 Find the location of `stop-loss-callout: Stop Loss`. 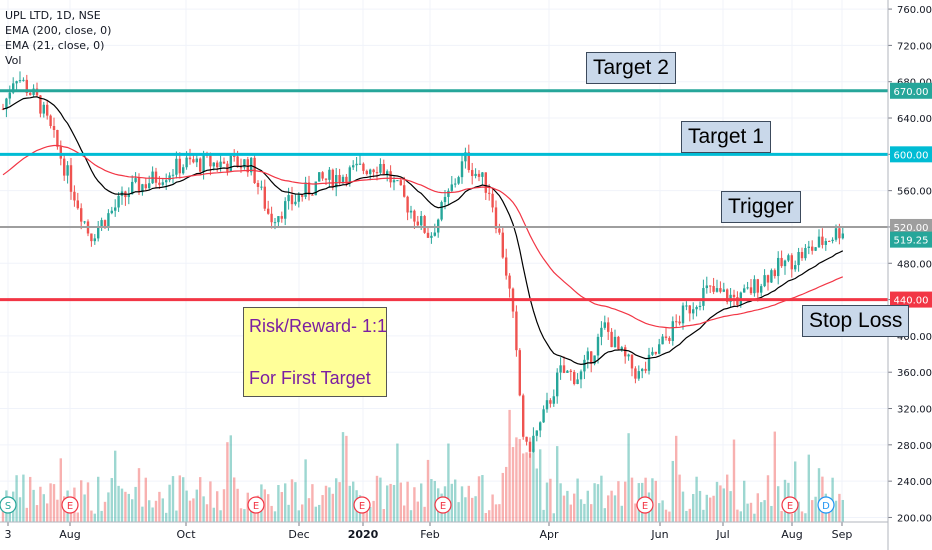

stop-loss-callout: Stop Loss is located at coordinates (856, 321).